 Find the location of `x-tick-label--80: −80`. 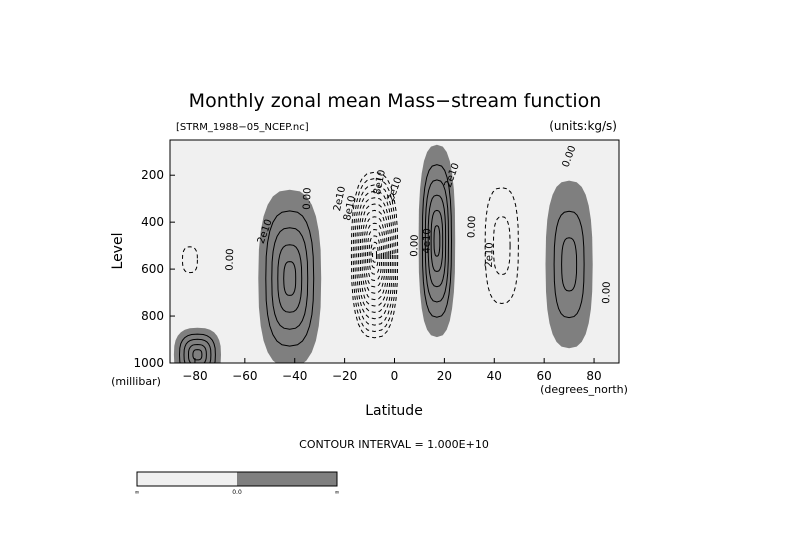

x-tick-label--80: −80 is located at coordinates (194, 376).